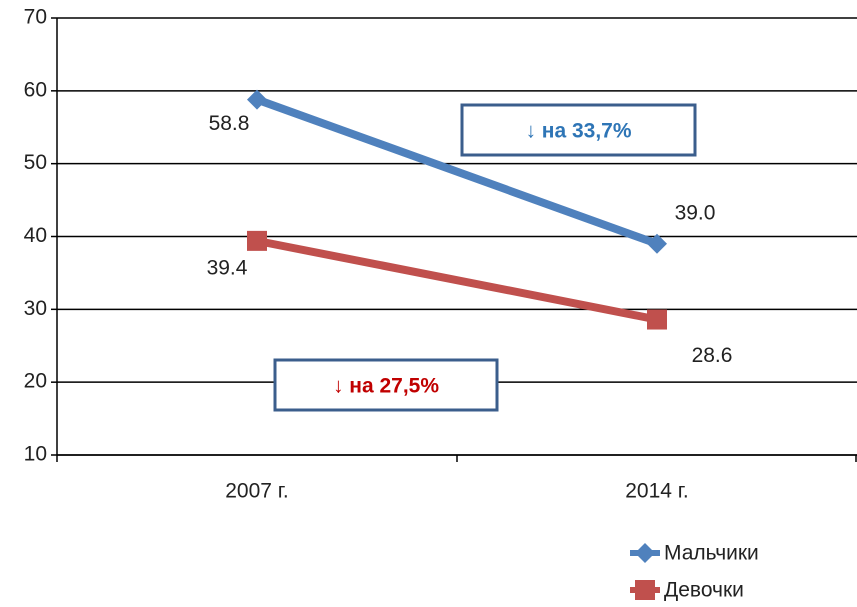 This screenshot has height=607, width=857. What do you see at coordinates (256, 491) in the screenshot?
I see `x-tick-label: 2007 г.` at bounding box center [256, 491].